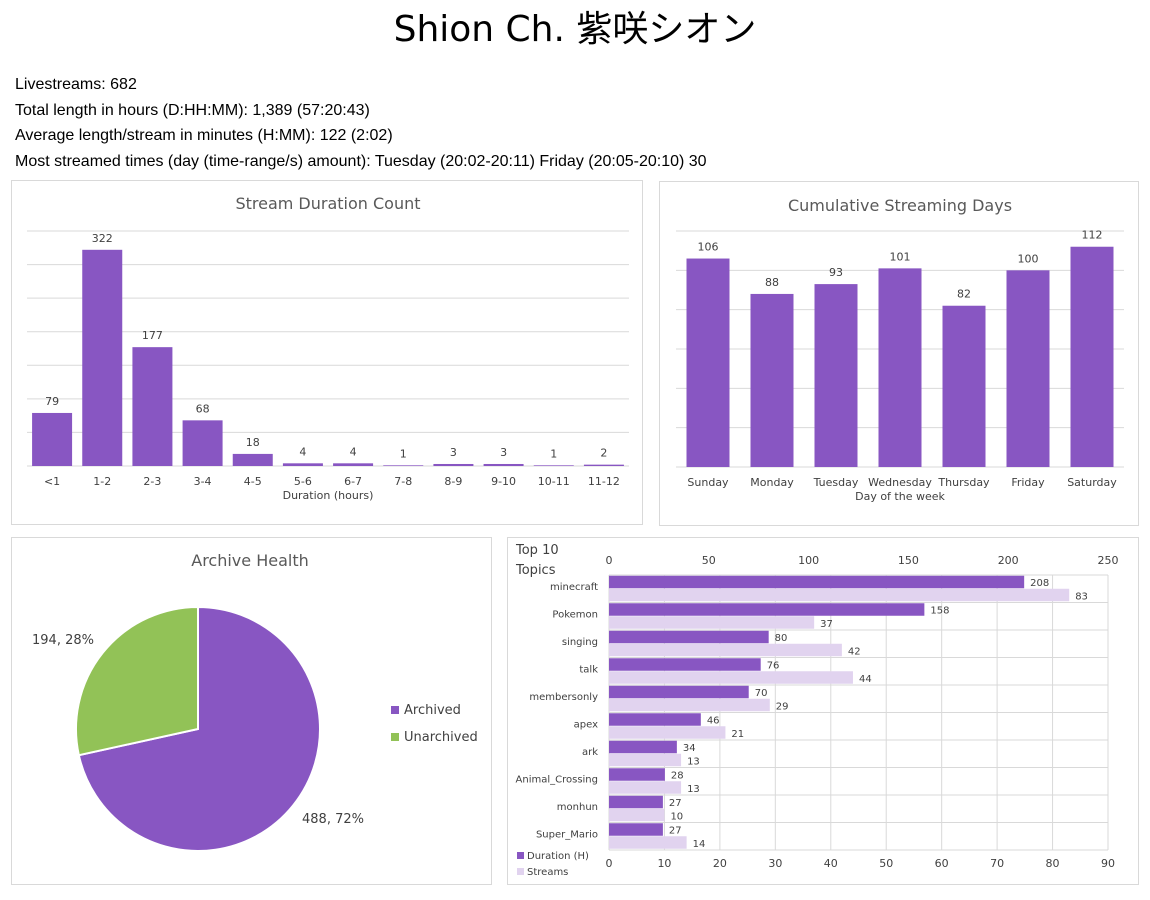 The width and height of the screenshot is (1150, 900). What do you see at coordinates (773, 665) in the screenshot?
I see `data-label: 76` at bounding box center [773, 665].